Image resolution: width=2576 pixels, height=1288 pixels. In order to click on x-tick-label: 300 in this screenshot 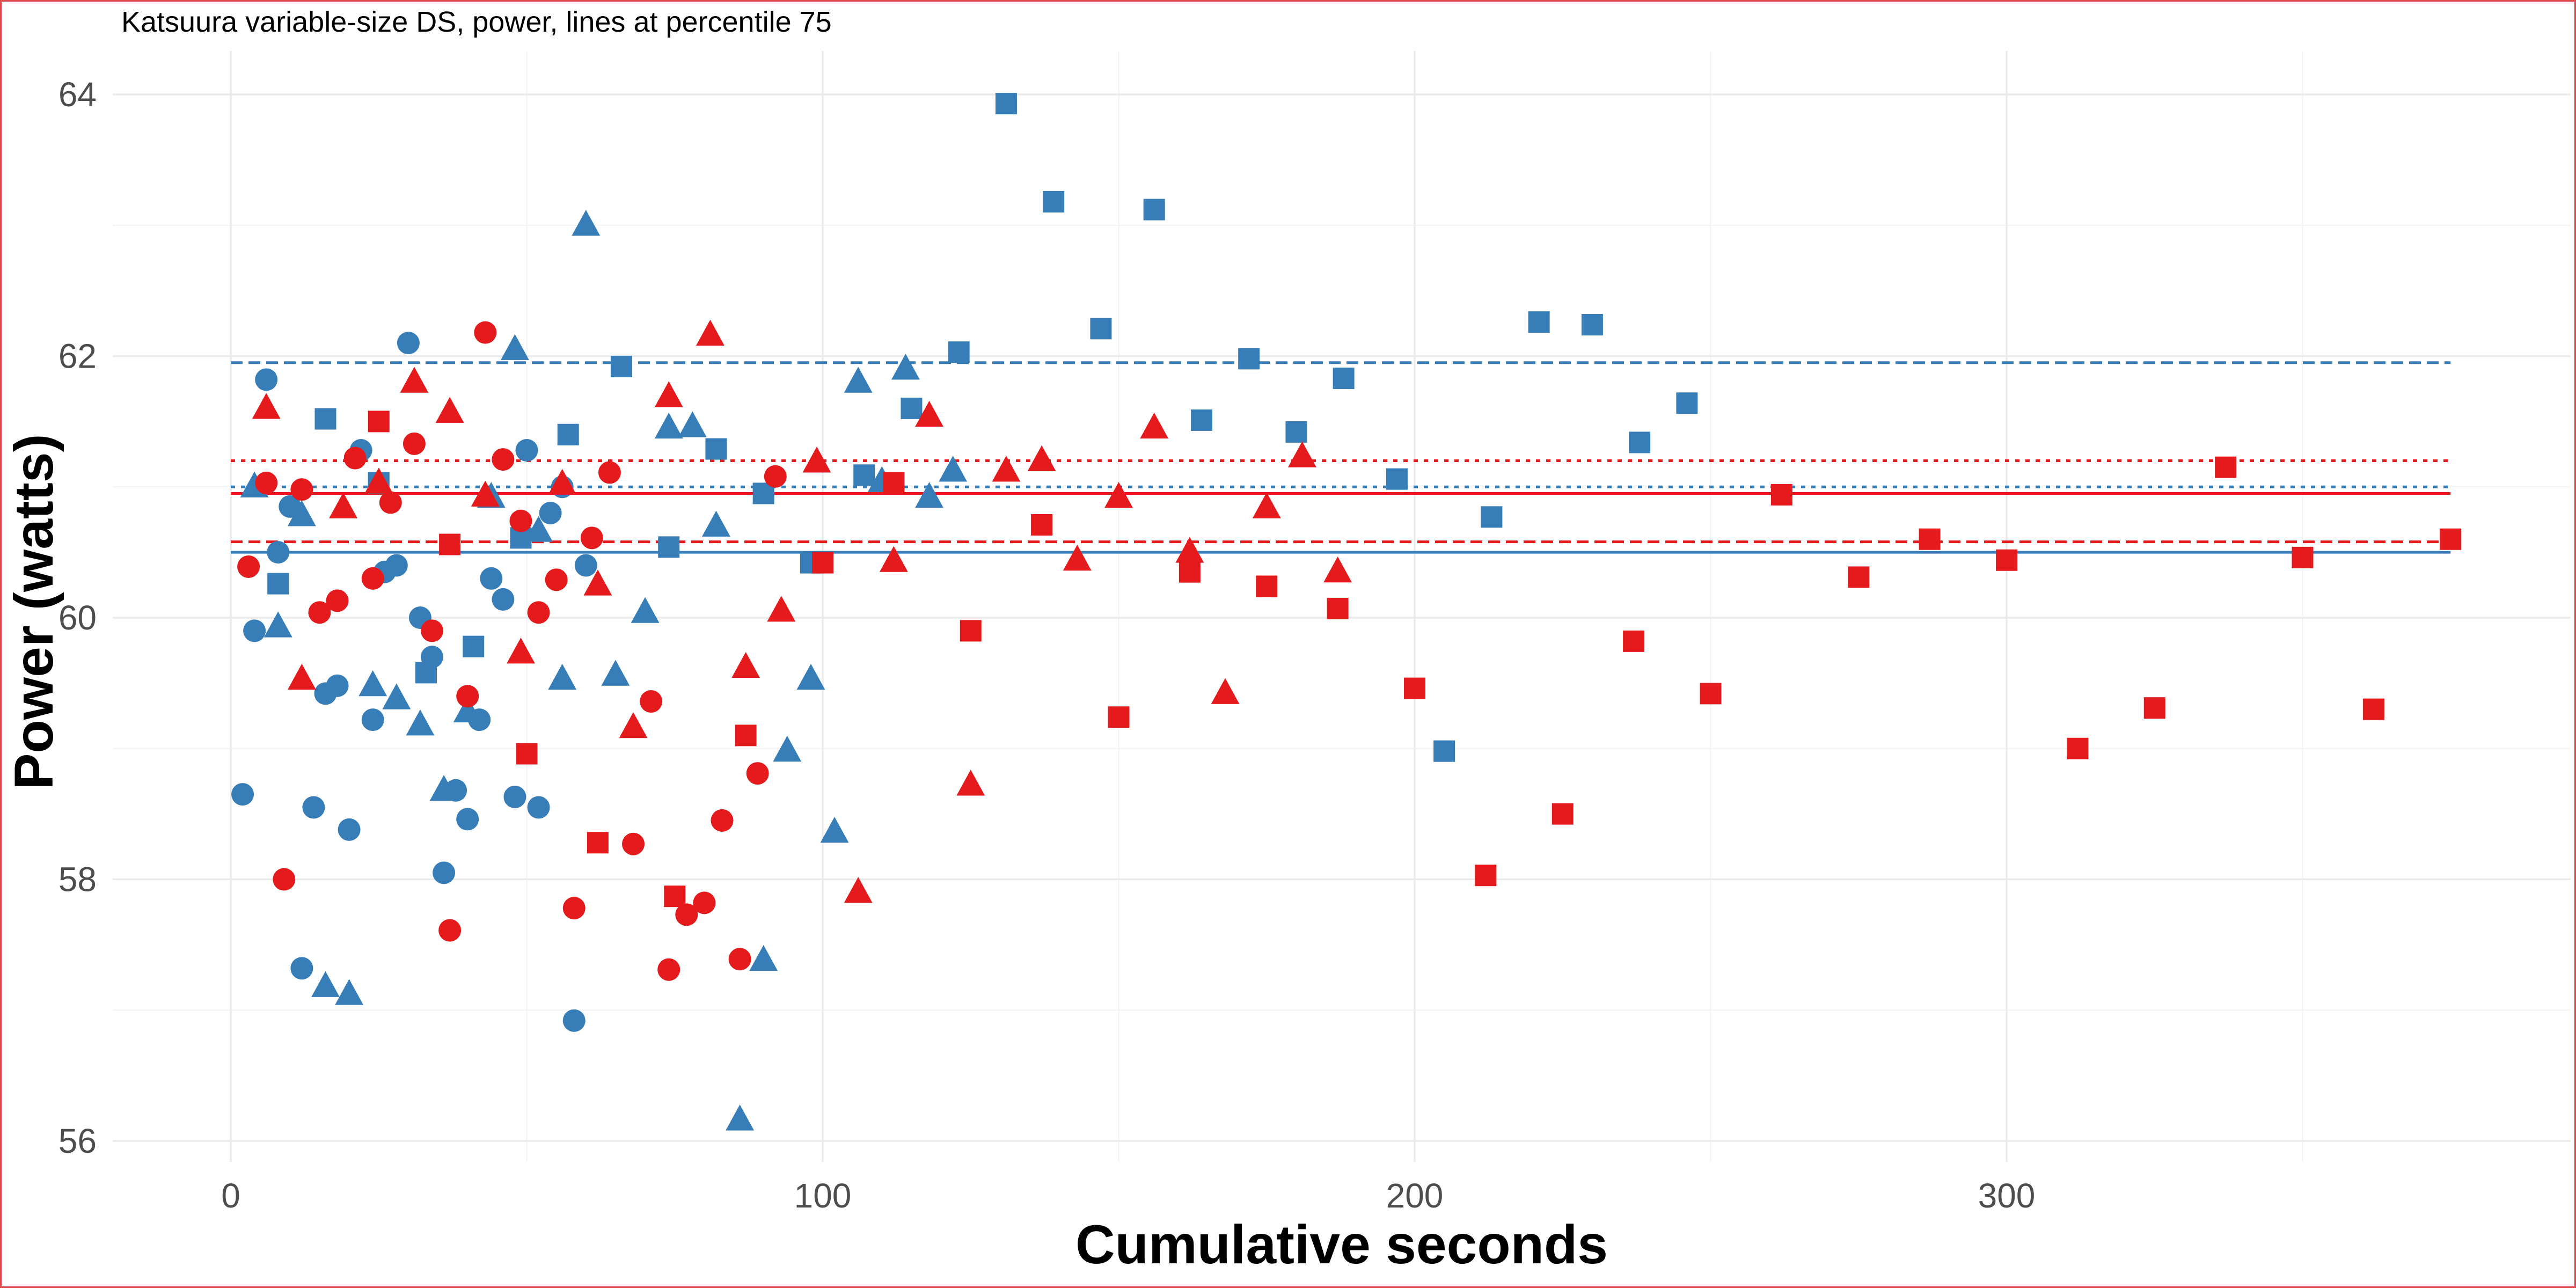, I will do `click(2007, 1195)`.